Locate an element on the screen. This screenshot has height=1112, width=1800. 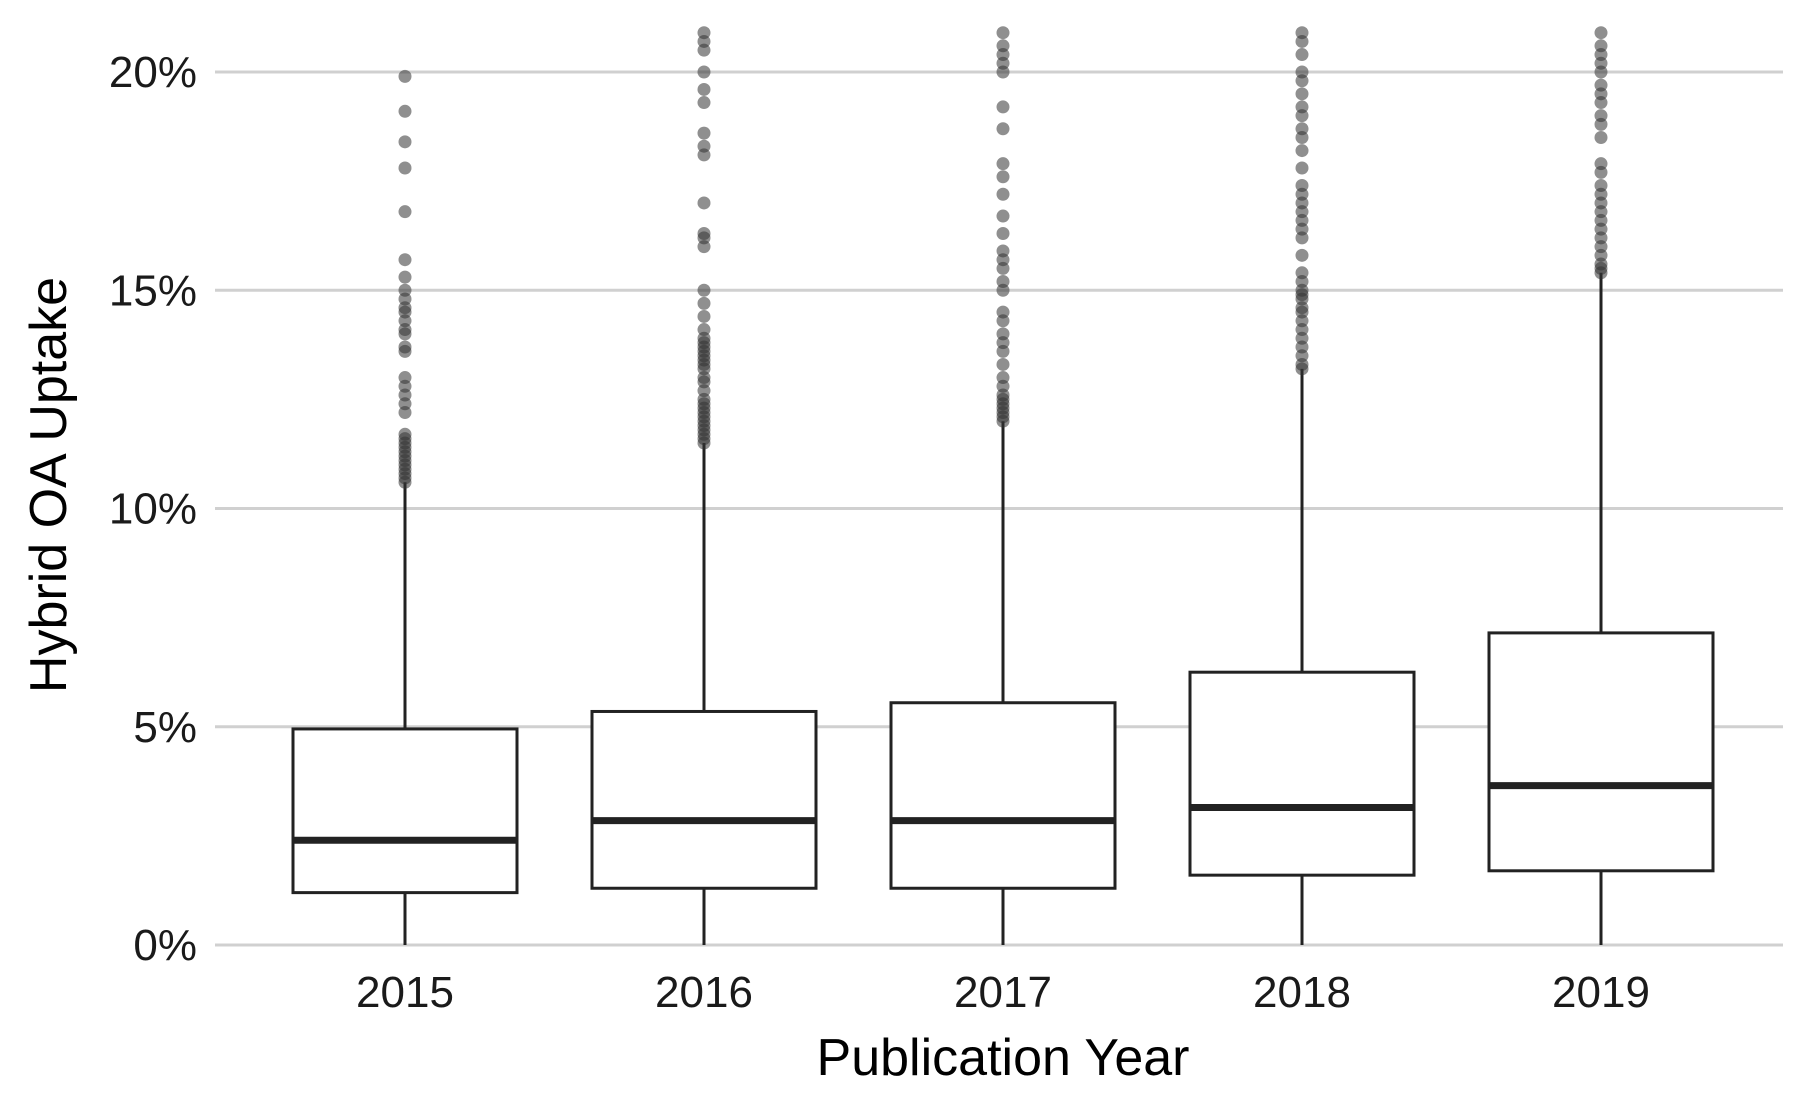
y-tick-label: 20% is located at coordinates (153, 72).